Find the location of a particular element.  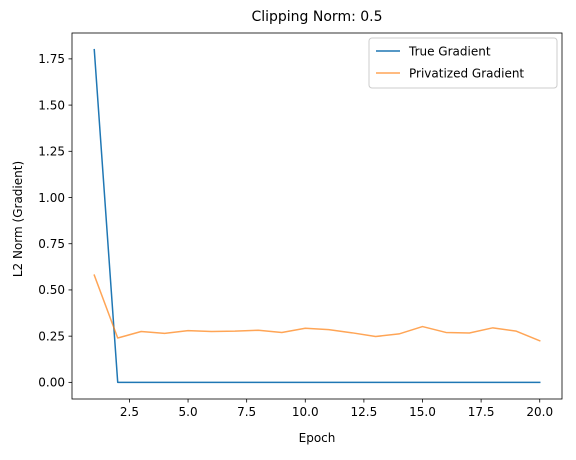

x-tick-label: 5.0 is located at coordinates (188, 412).